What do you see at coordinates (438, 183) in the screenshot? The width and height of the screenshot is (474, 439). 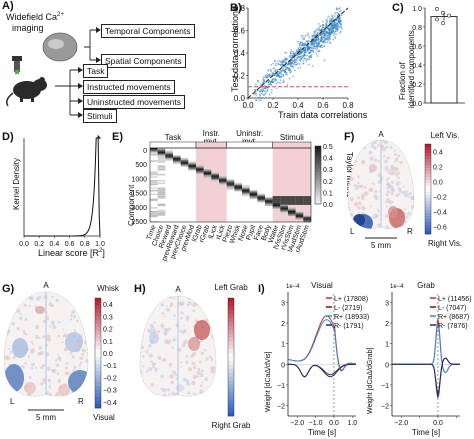 I see `cbar-tick: 0.0` at bounding box center [438, 183].